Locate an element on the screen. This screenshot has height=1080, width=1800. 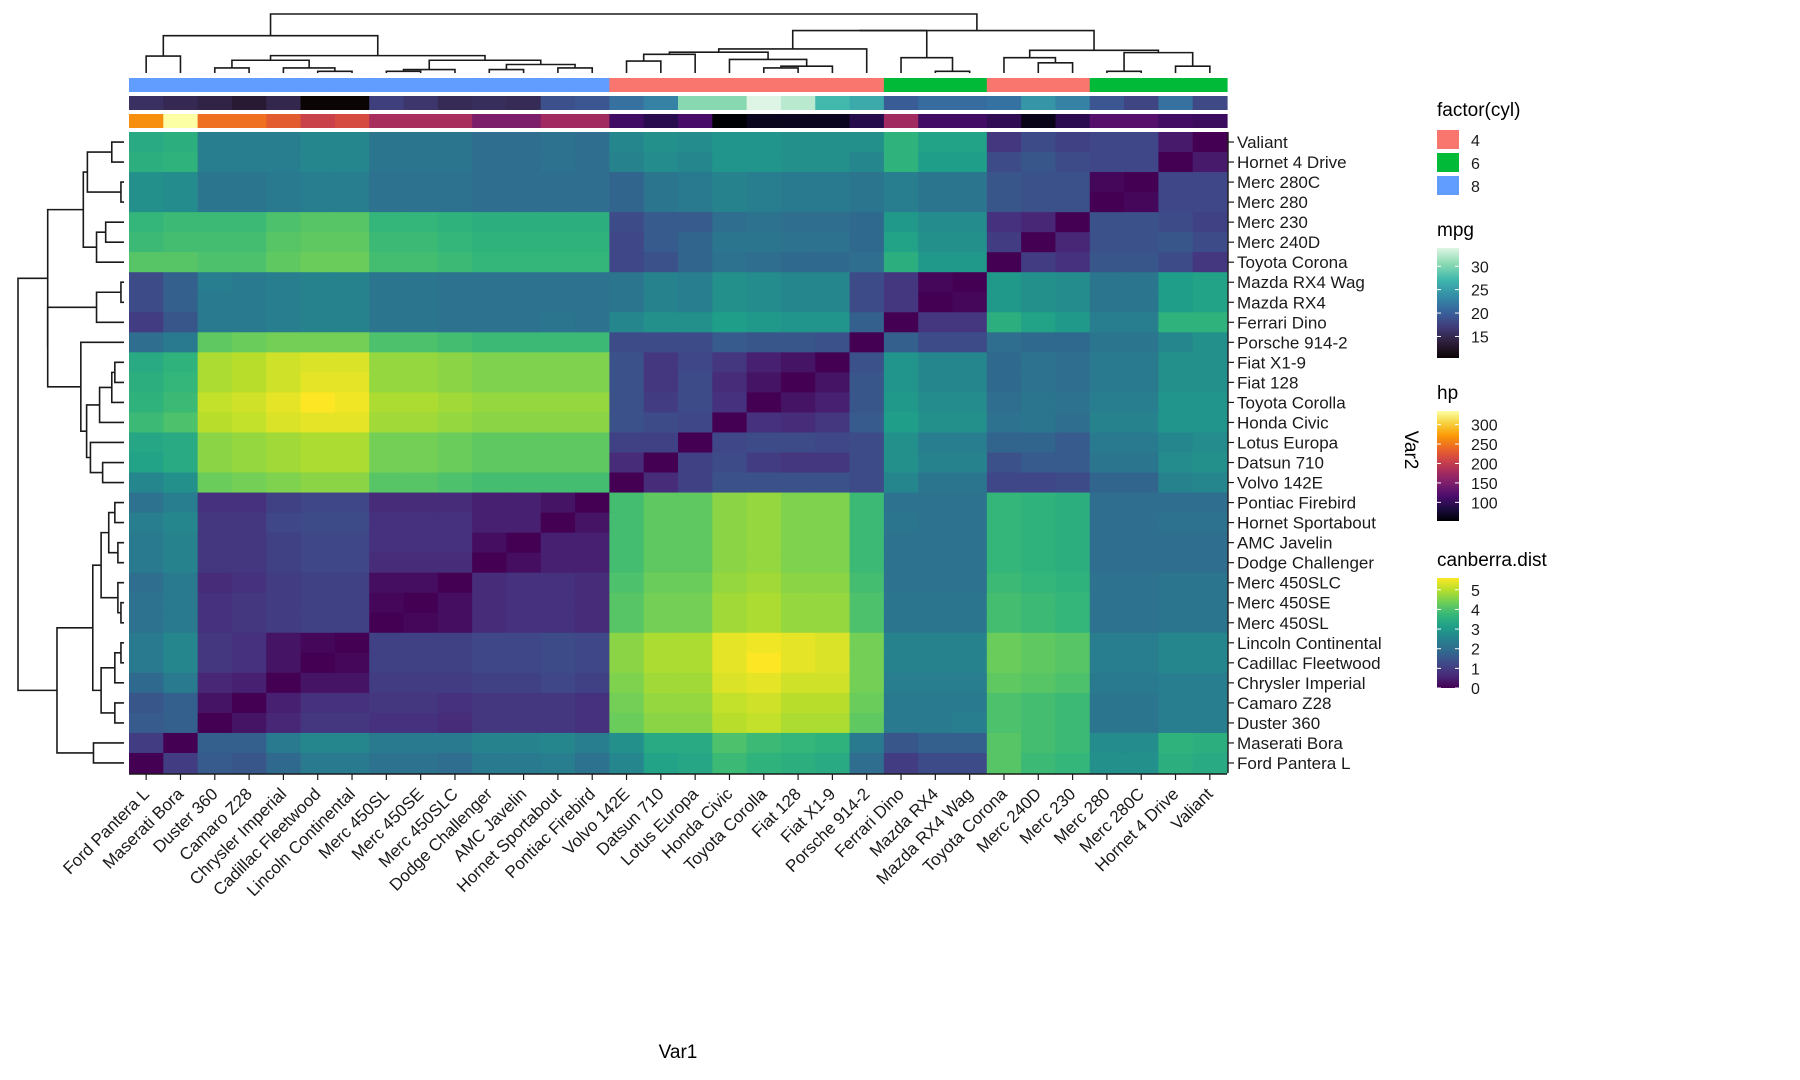
y-tick-label: Ferrari Dino is located at coordinates (1282, 322).